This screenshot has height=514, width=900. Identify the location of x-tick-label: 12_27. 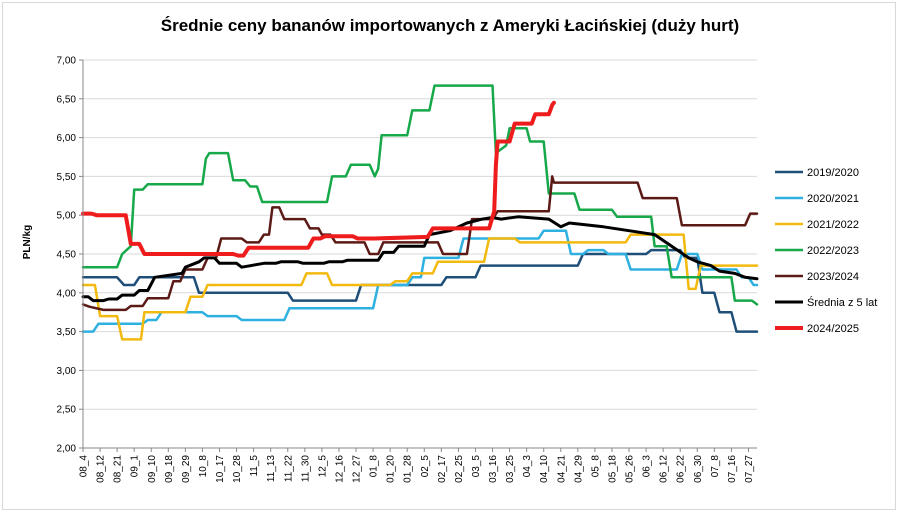
(357, 469).